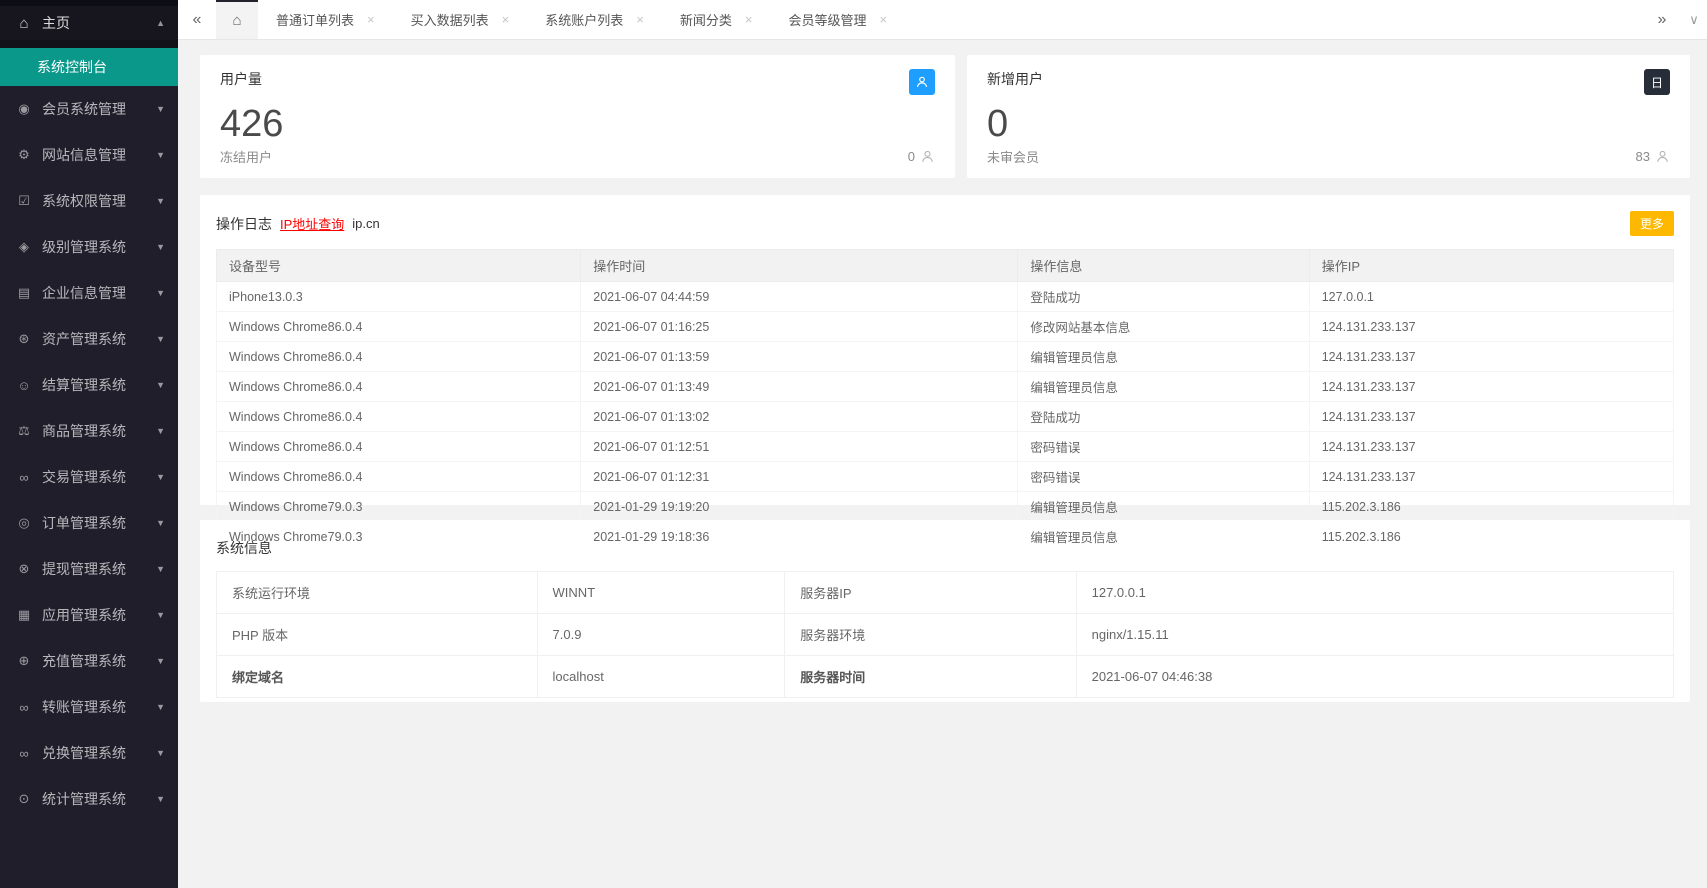 This screenshot has height=888, width=1707. What do you see at coordinates (325, 19) in the screenshot?
I see `tab-item: 普通订单列表 ×` at bounding box center [325, 19].